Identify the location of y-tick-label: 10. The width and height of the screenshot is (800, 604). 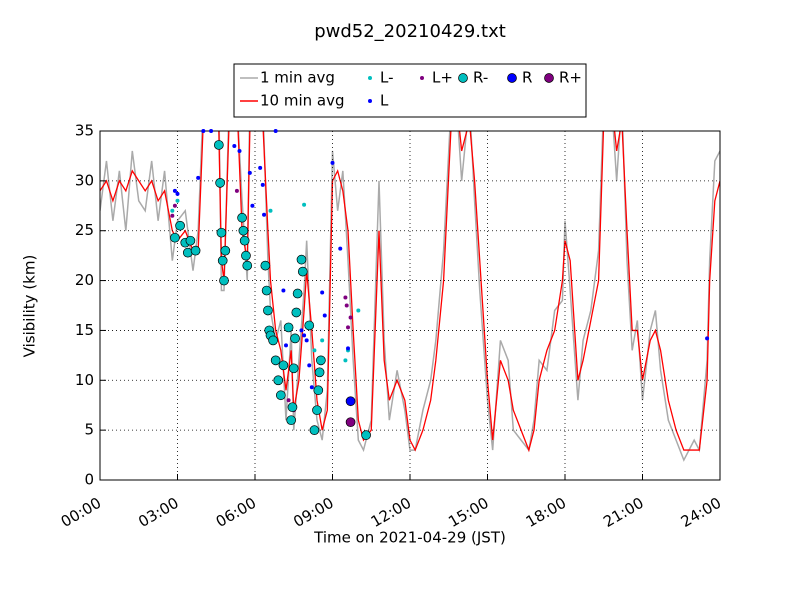
(84, 380).